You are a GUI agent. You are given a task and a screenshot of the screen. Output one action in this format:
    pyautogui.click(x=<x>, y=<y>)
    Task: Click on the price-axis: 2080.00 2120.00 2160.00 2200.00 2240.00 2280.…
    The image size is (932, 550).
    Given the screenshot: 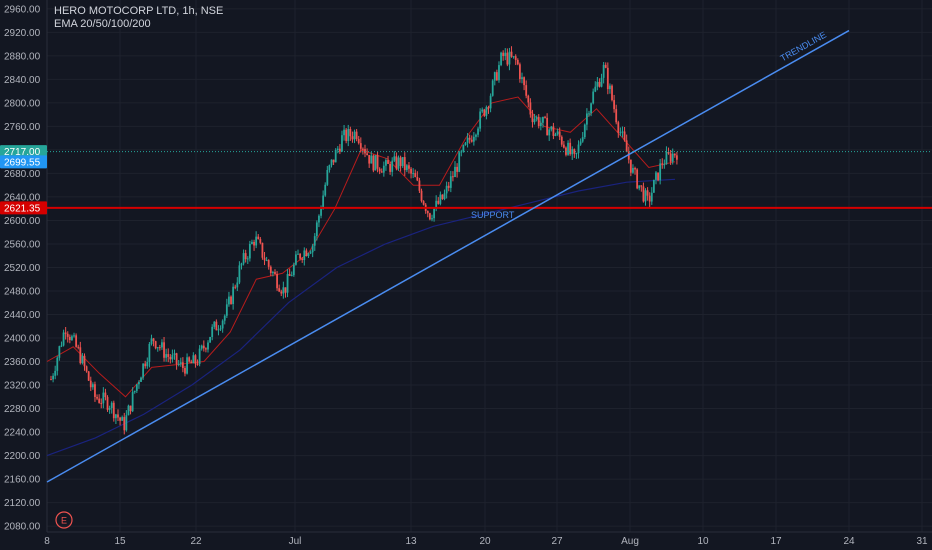 What is the action you would take?
    pyautogui.click(x=26, y=266)
    